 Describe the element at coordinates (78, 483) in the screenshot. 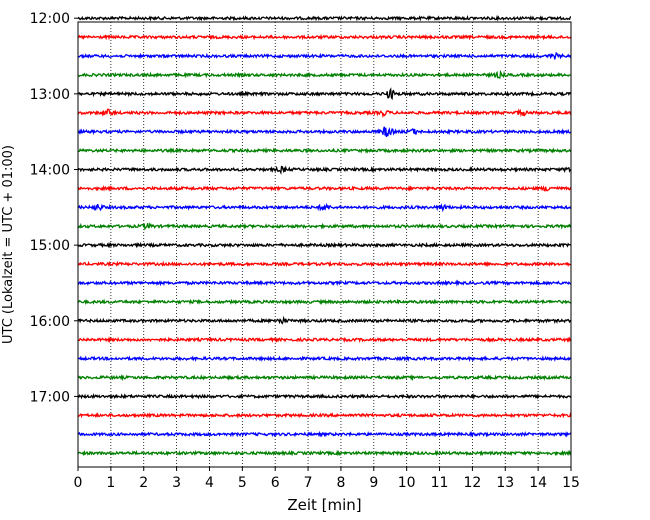

I see `x-tick-label: 0` at that location.